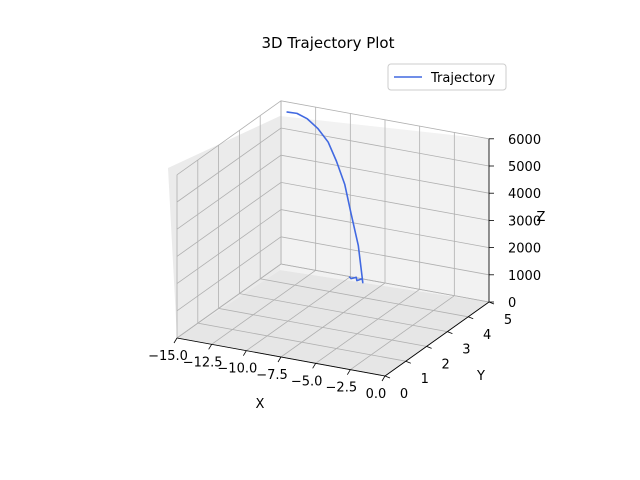  What do you see at coordinates (376, 394) in the screenshot?
I see `x-tick-label: 0.0` at bounding box center [376, 394].